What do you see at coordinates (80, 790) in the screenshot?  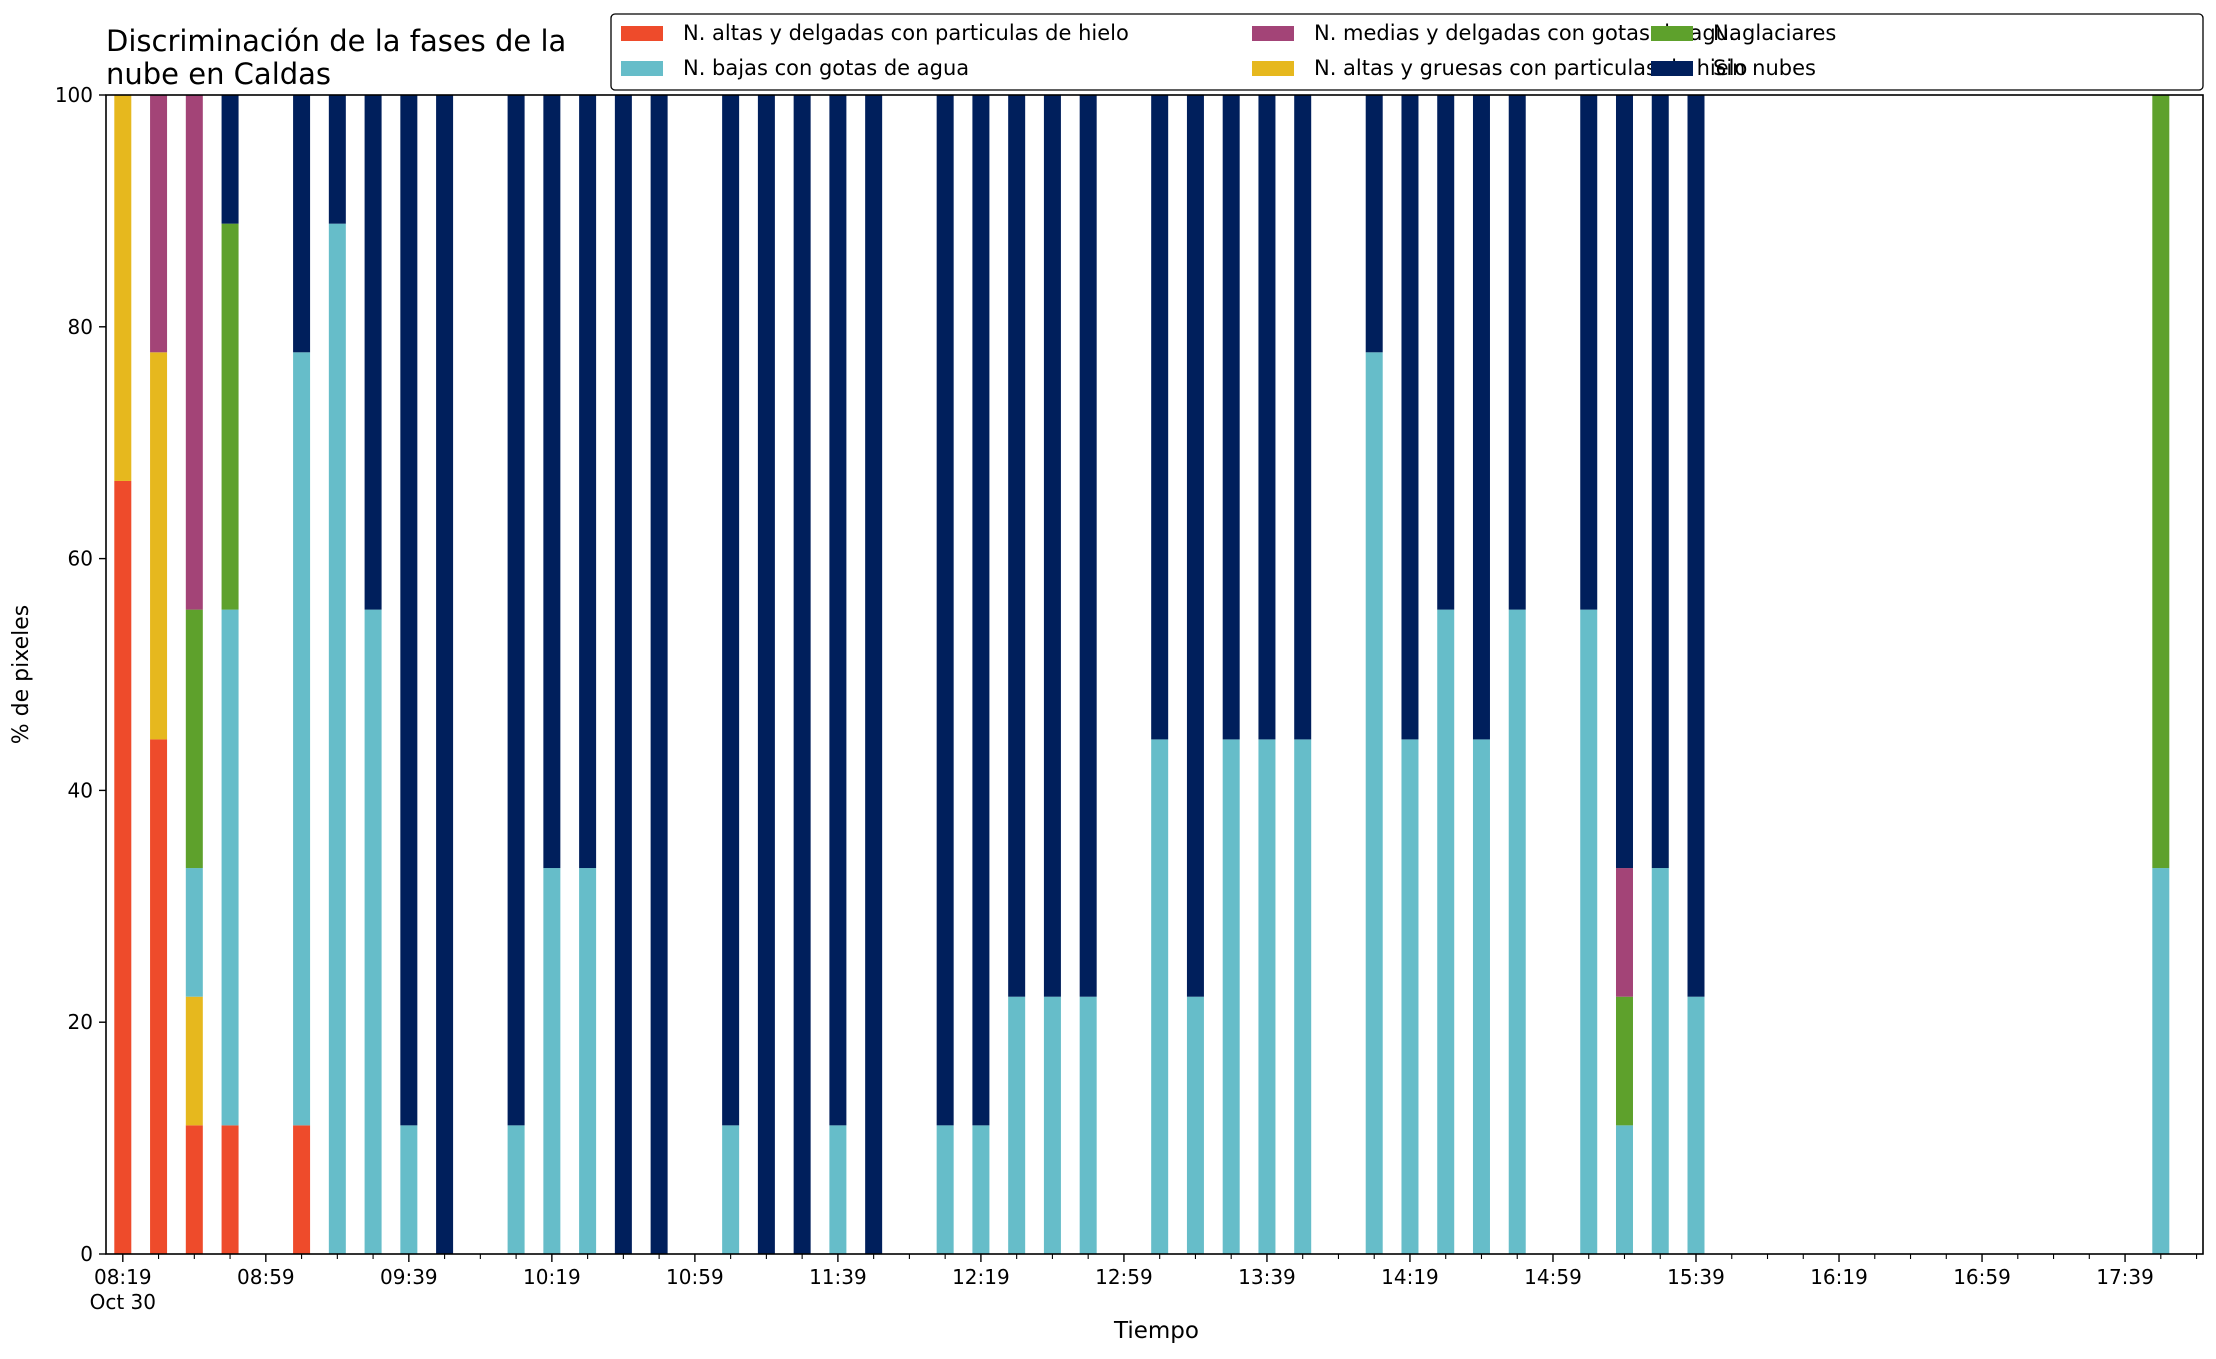 I see `y-tick-label: 40` at bounding box center [80, 790].